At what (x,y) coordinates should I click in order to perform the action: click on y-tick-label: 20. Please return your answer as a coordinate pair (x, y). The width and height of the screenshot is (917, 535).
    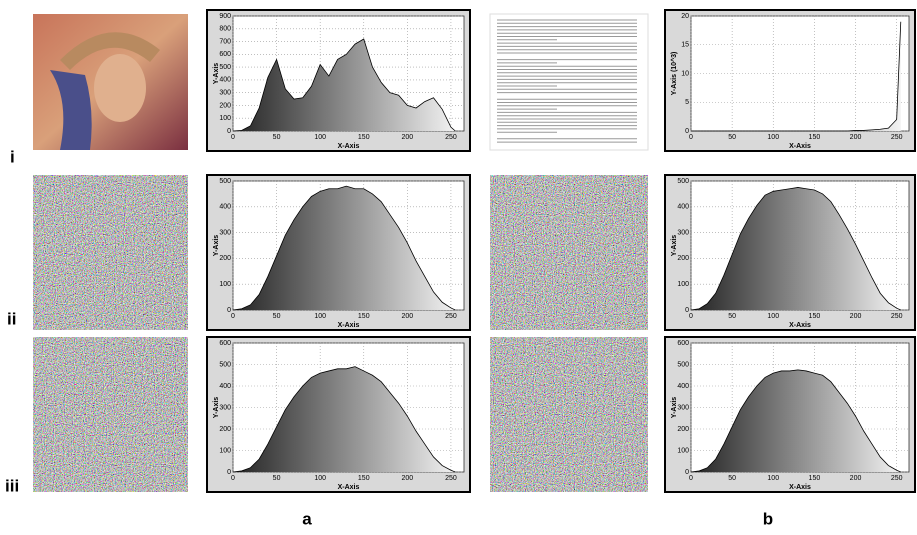
    Looking at the image, I should click on (685, 16).